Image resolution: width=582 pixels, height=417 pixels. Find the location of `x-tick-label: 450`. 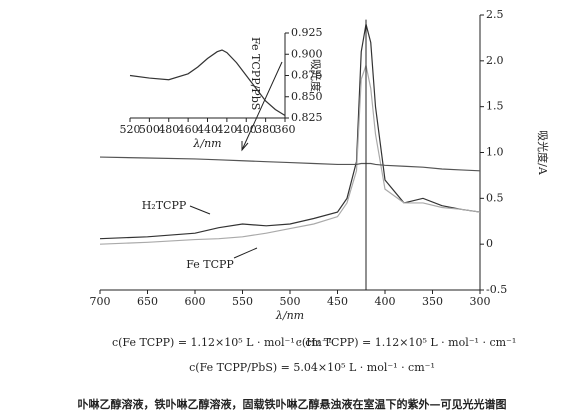

x-tick-label: 450 is located at coordinates (337, 301).